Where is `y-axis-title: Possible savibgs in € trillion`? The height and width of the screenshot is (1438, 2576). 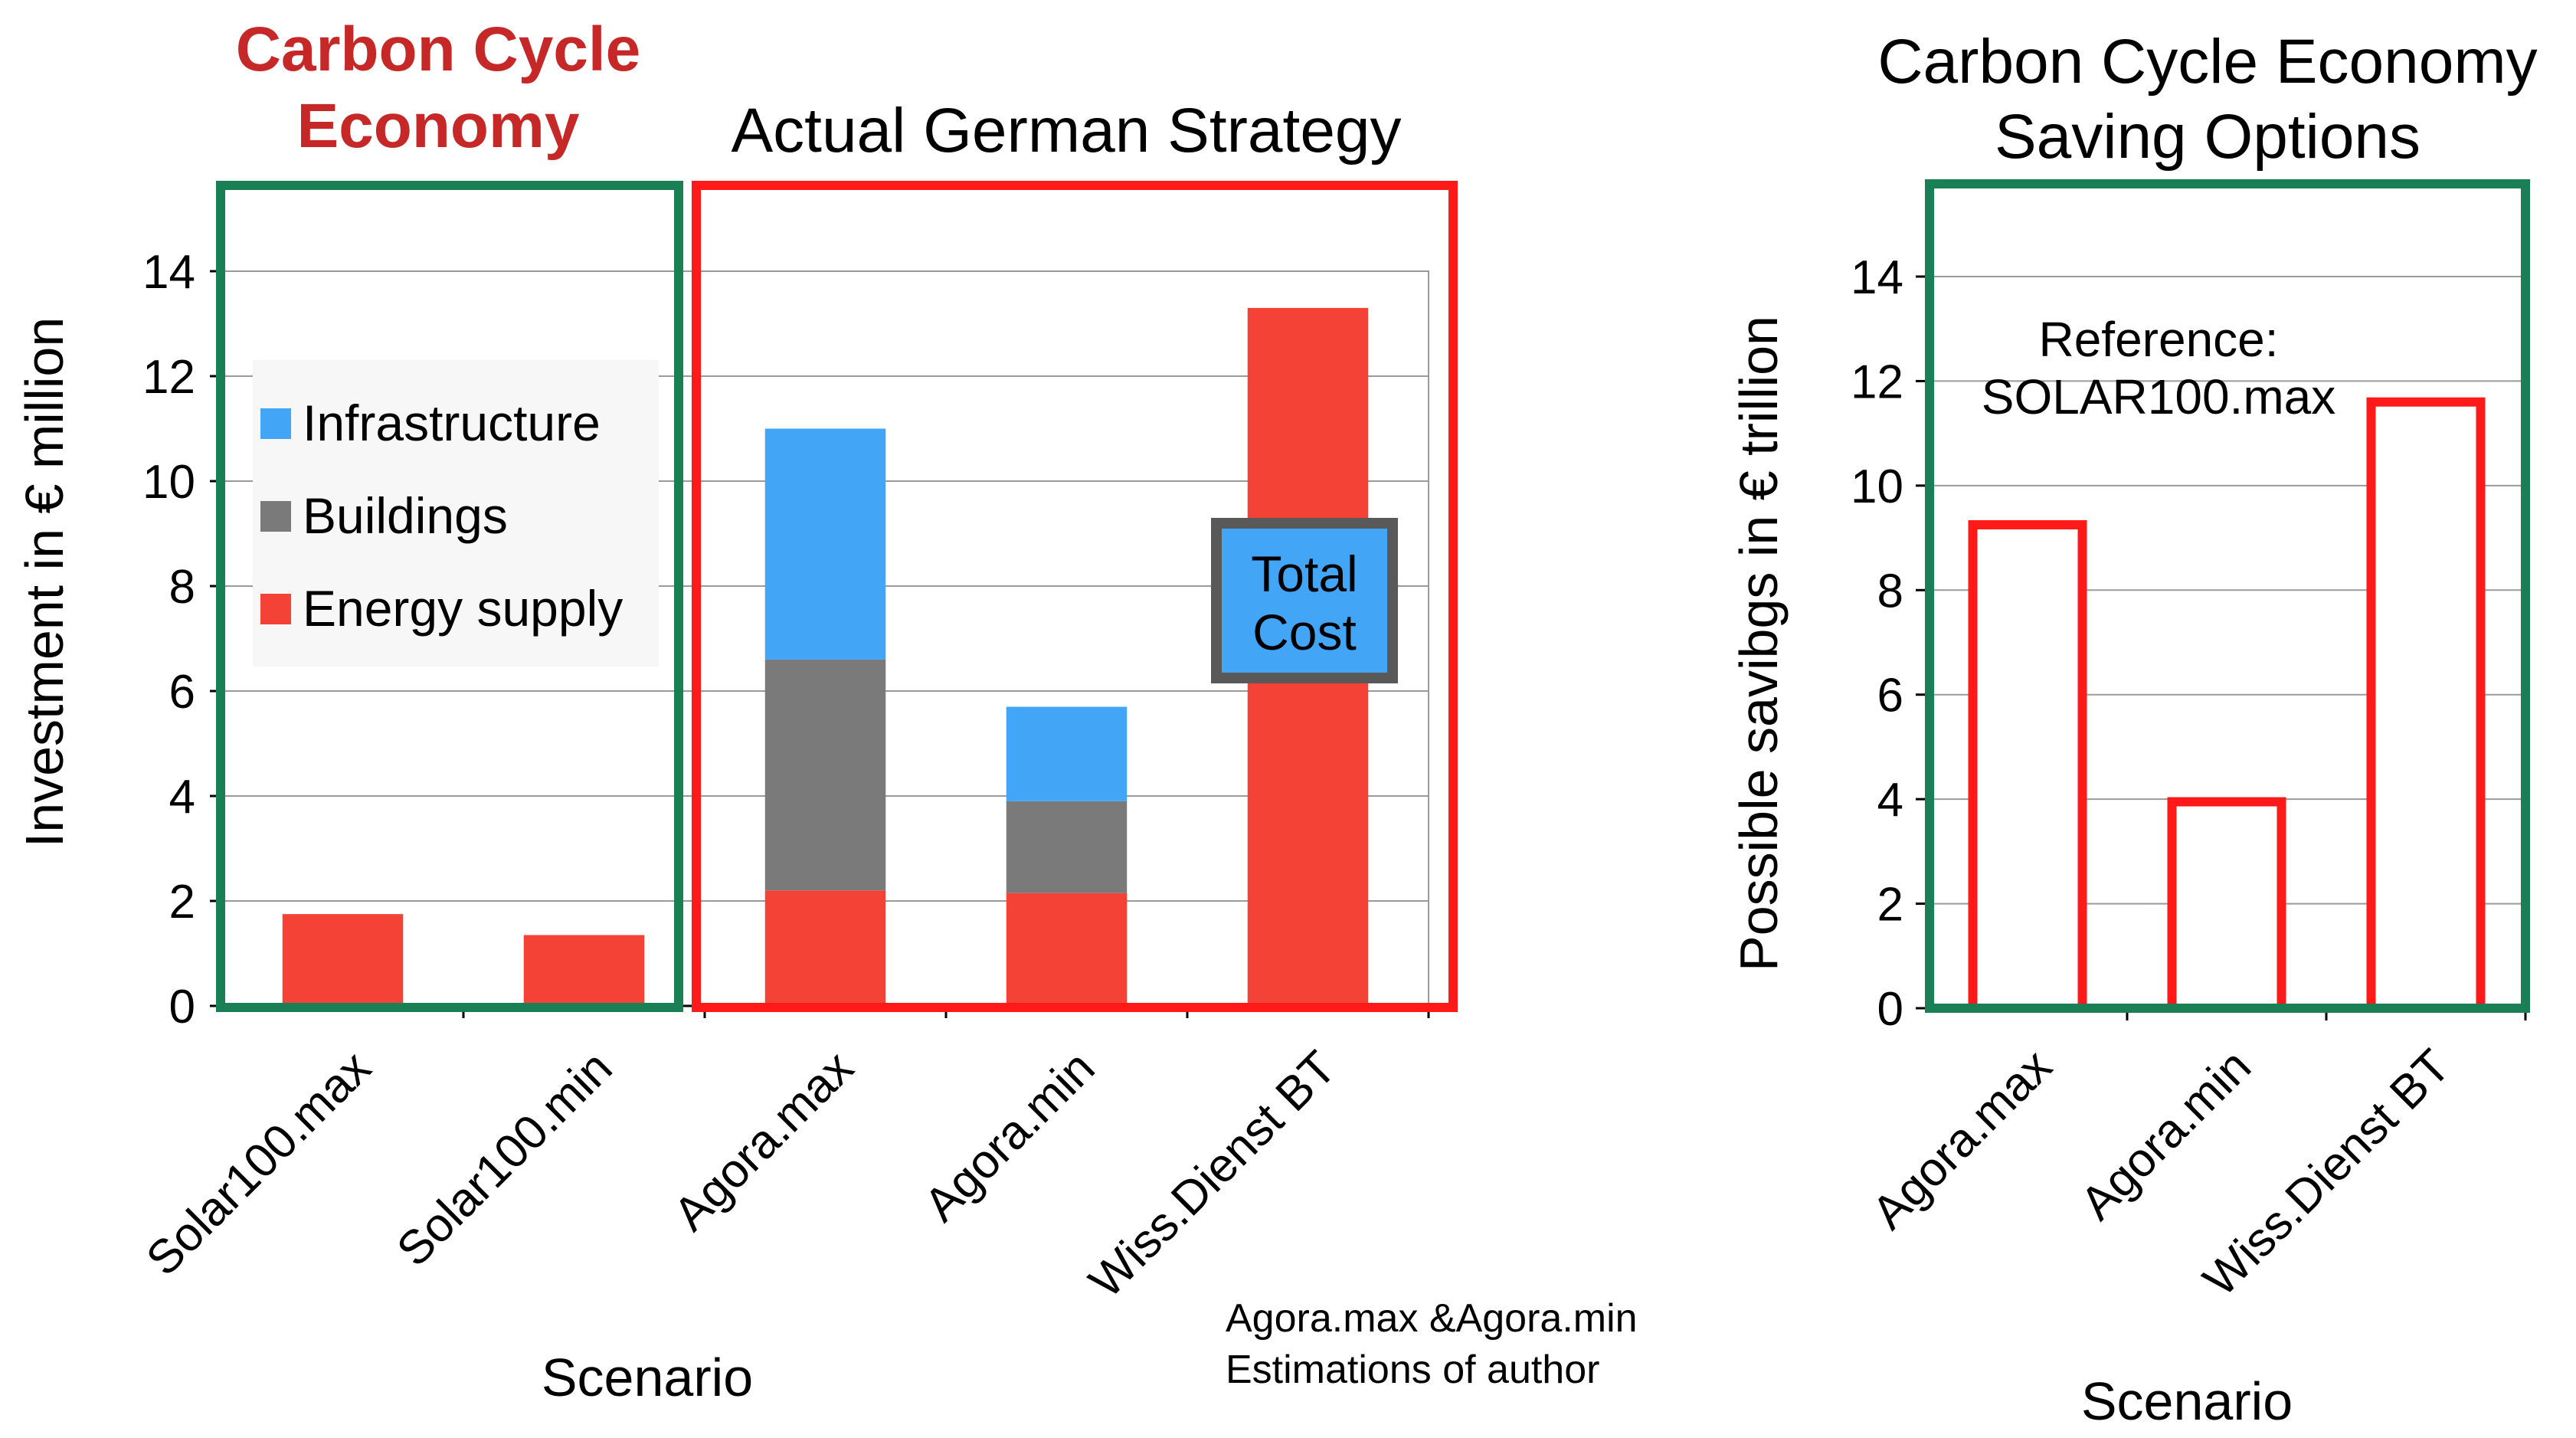 y-axis-title: Possible savibgs in € trillion is located at coordinates (1759, 643).